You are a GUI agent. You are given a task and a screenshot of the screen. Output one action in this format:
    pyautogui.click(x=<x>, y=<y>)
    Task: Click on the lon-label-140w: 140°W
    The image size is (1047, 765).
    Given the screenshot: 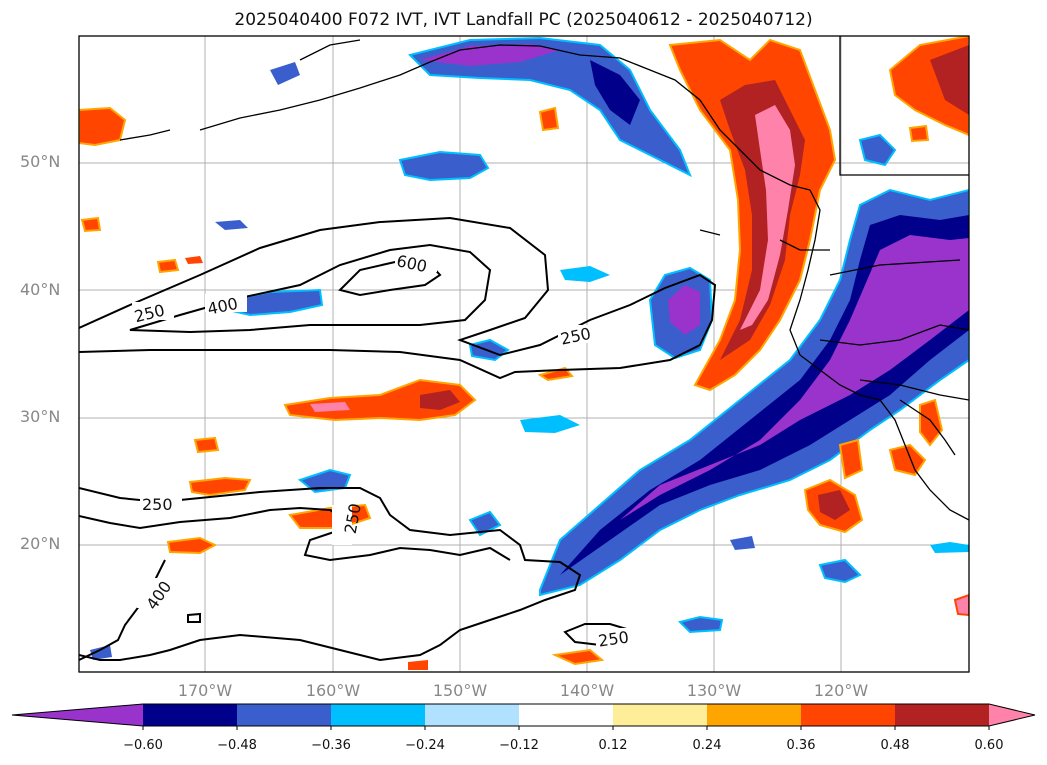 What is the action you would take?
    pyautogui.click(x=587, y=690)
    